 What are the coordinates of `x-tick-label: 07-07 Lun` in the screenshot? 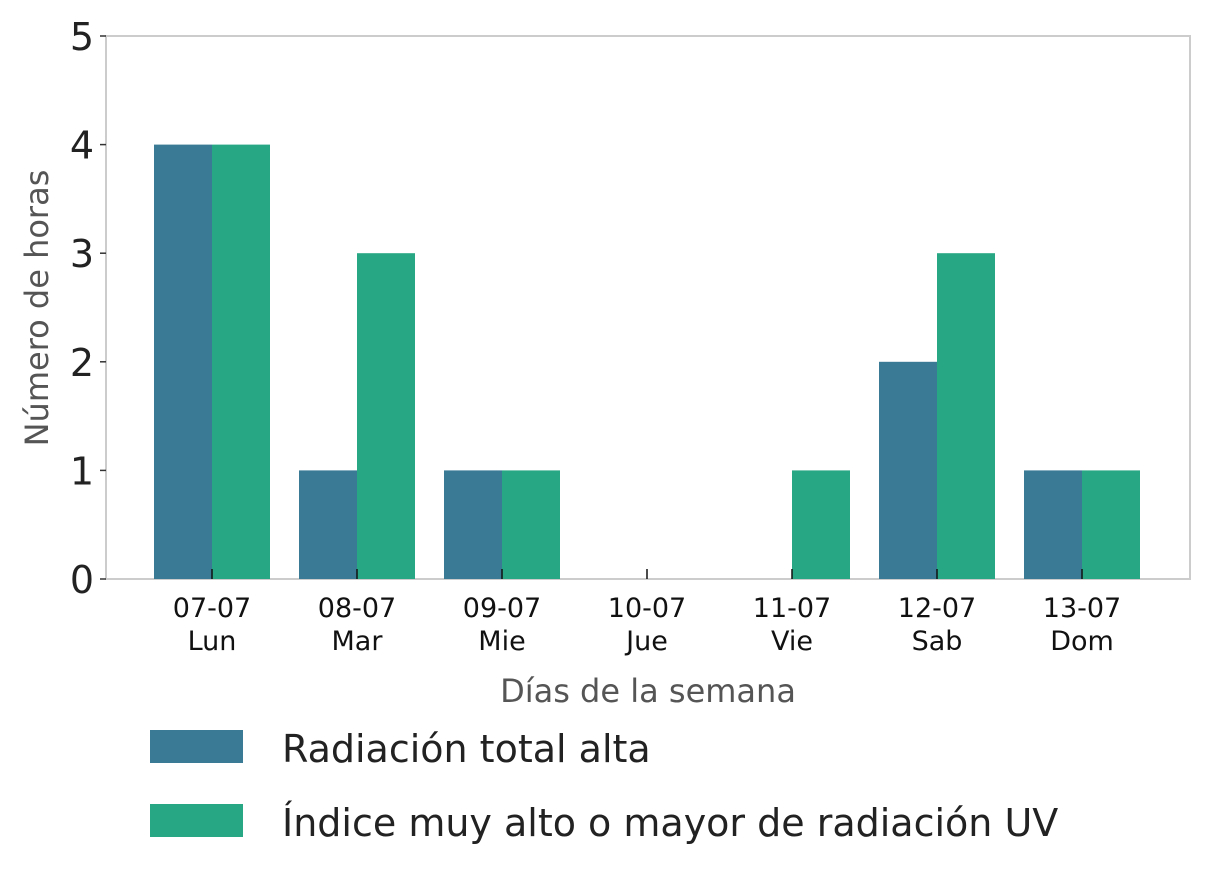 It's located at (212, 625).